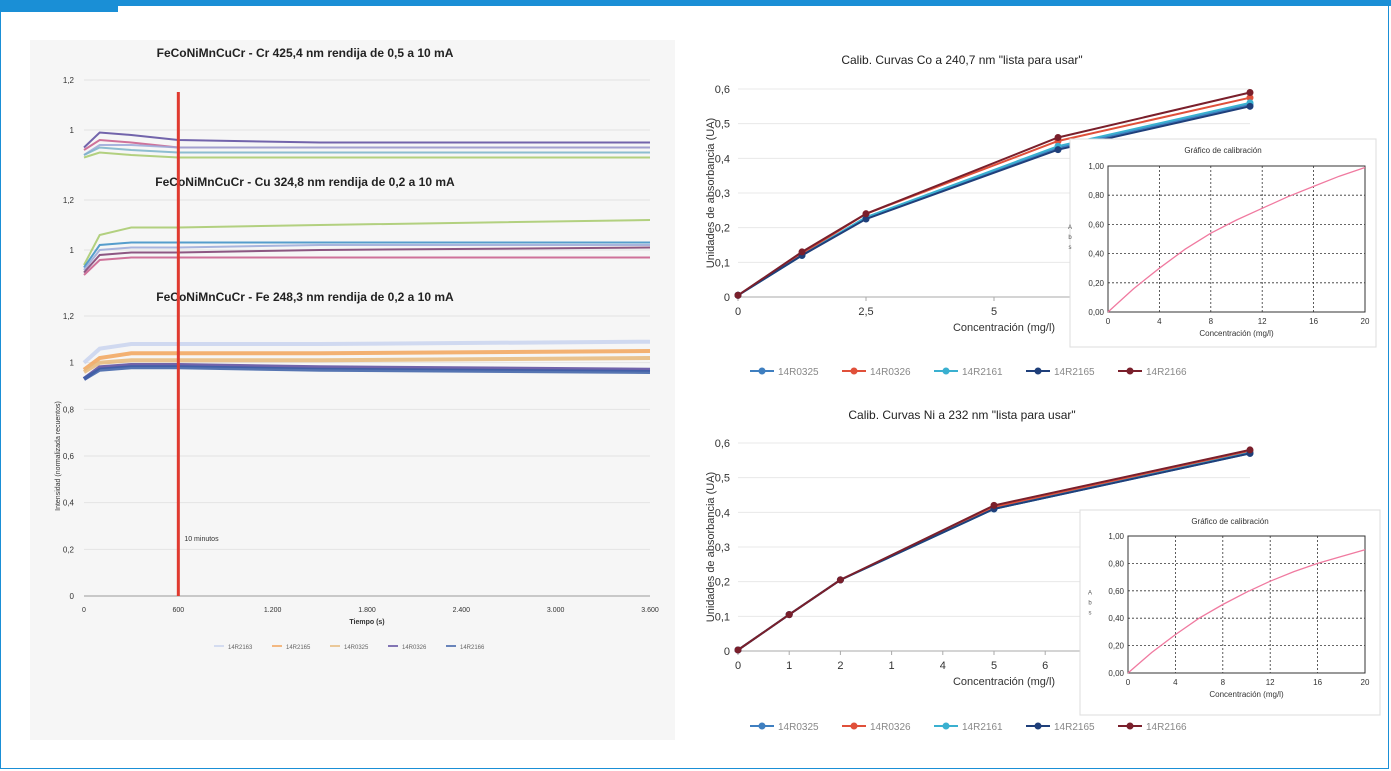  Describe the element at coordinates (994, 312) in the screenshot. I see `x-tick-label: 5` at that location.